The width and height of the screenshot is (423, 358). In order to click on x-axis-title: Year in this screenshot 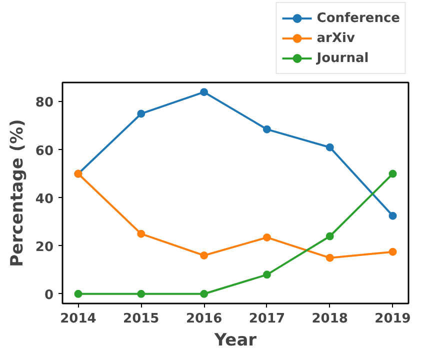, I will do `click(235, 340)`.